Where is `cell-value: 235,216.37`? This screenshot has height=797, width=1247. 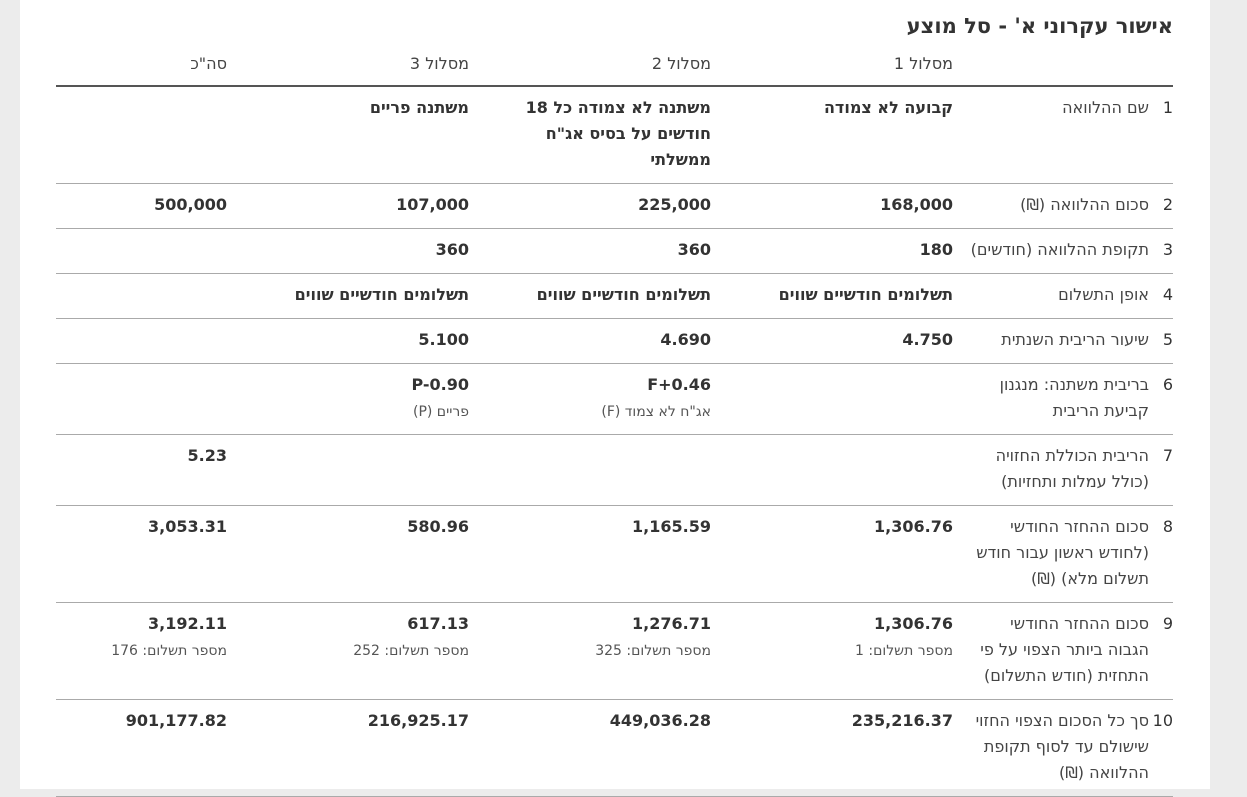 cell-value: 235,216.37 is located at coordinates (902, 720).